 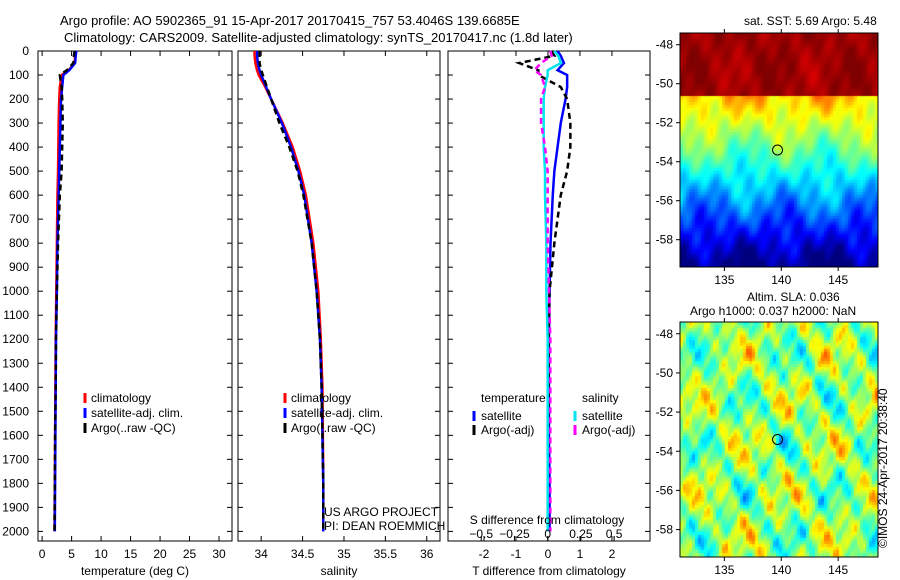 I want to click on x-tick-label: 25, so click(x=190, y=554).